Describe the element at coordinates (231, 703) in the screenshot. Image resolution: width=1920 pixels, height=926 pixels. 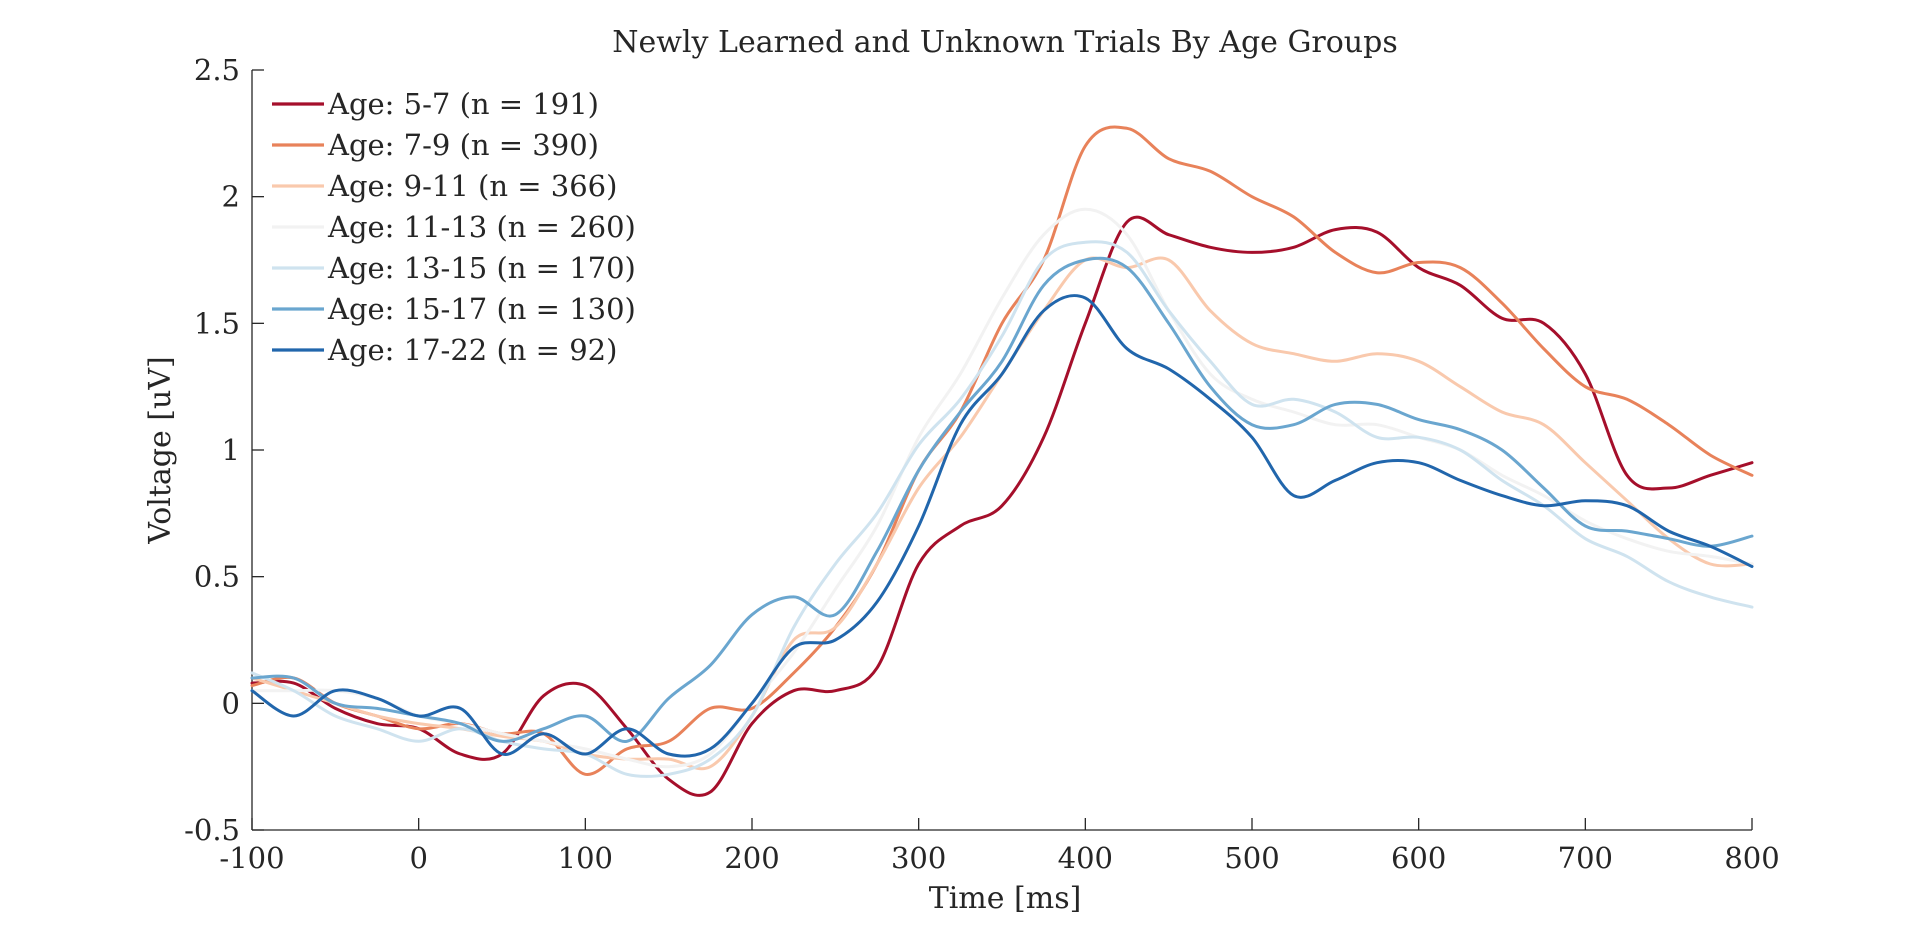
I see `y-tick-label: 0` at that location.